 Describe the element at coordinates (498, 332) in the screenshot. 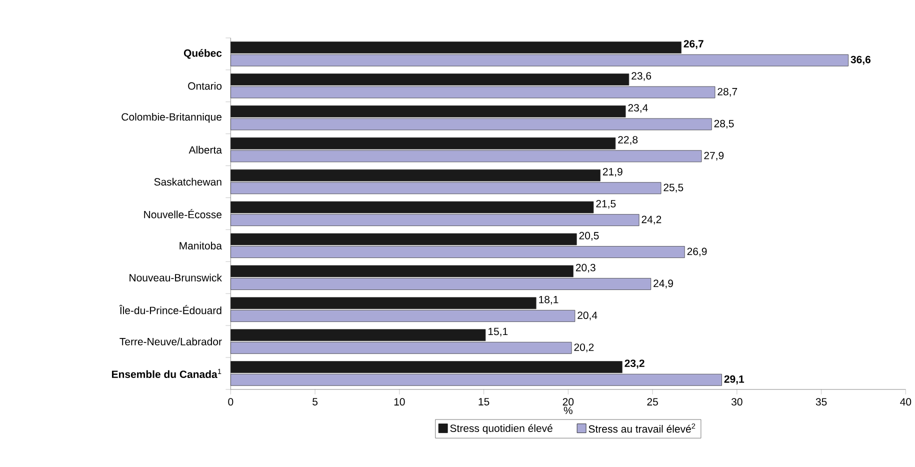

I see `data-label: 15,1` at that location.